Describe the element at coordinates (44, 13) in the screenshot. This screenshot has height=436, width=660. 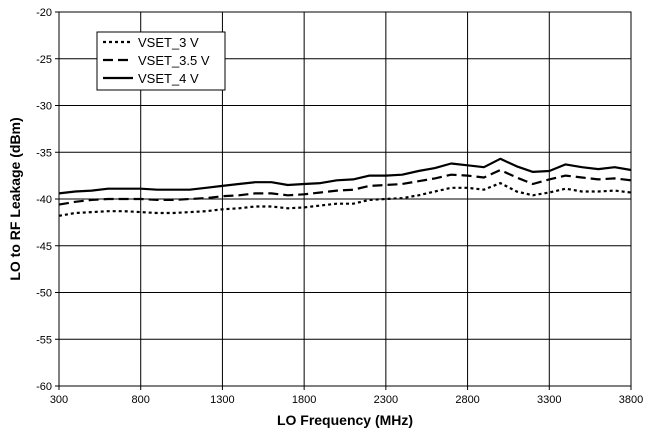
I see `y-tick-label: -20` at that location.